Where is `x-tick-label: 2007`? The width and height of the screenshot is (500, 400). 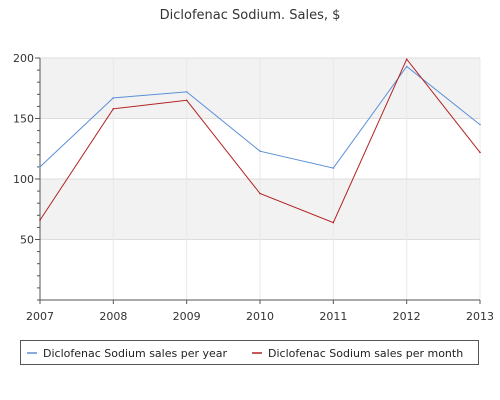 x-tick-label: 2007 is located at coordinates (40, 316).